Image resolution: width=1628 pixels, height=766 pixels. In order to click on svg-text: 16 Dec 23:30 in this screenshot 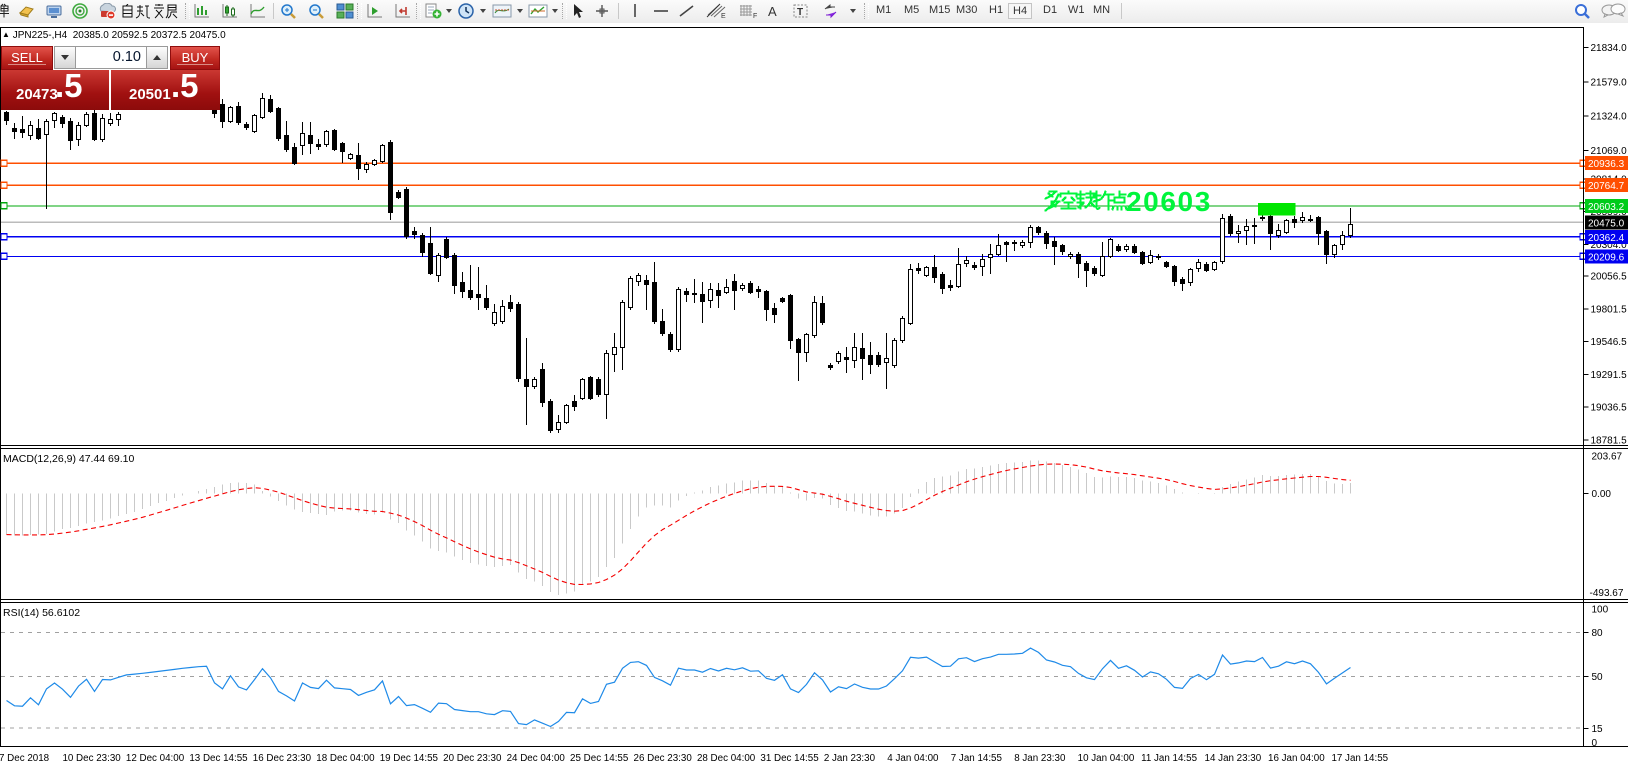, I will do `click(282, 758)`.